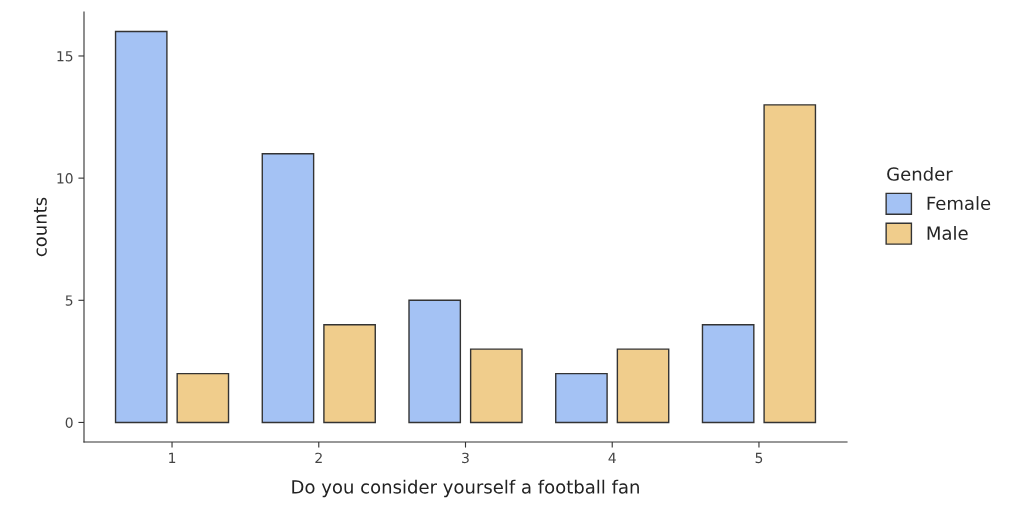  Describe the element at coordinates (65, 178) in the screenshot. I see `y-tick-label: 10` at that location.